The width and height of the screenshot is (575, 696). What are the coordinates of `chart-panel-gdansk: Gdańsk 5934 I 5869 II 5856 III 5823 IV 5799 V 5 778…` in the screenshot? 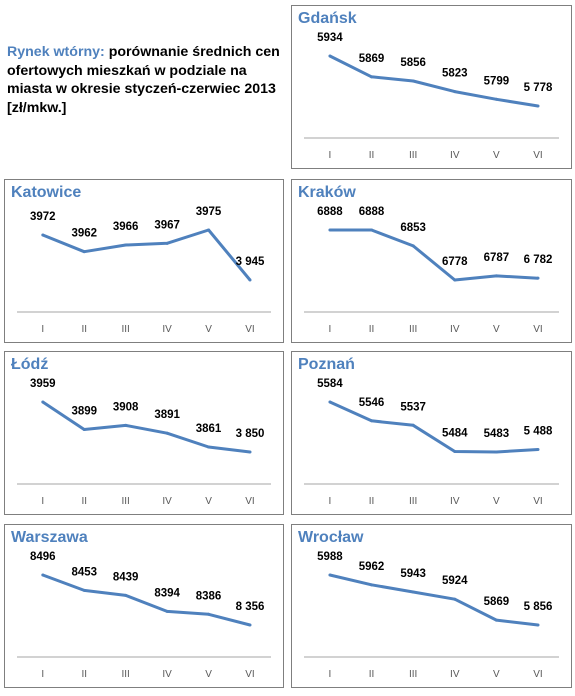 It's located at (431, 87).